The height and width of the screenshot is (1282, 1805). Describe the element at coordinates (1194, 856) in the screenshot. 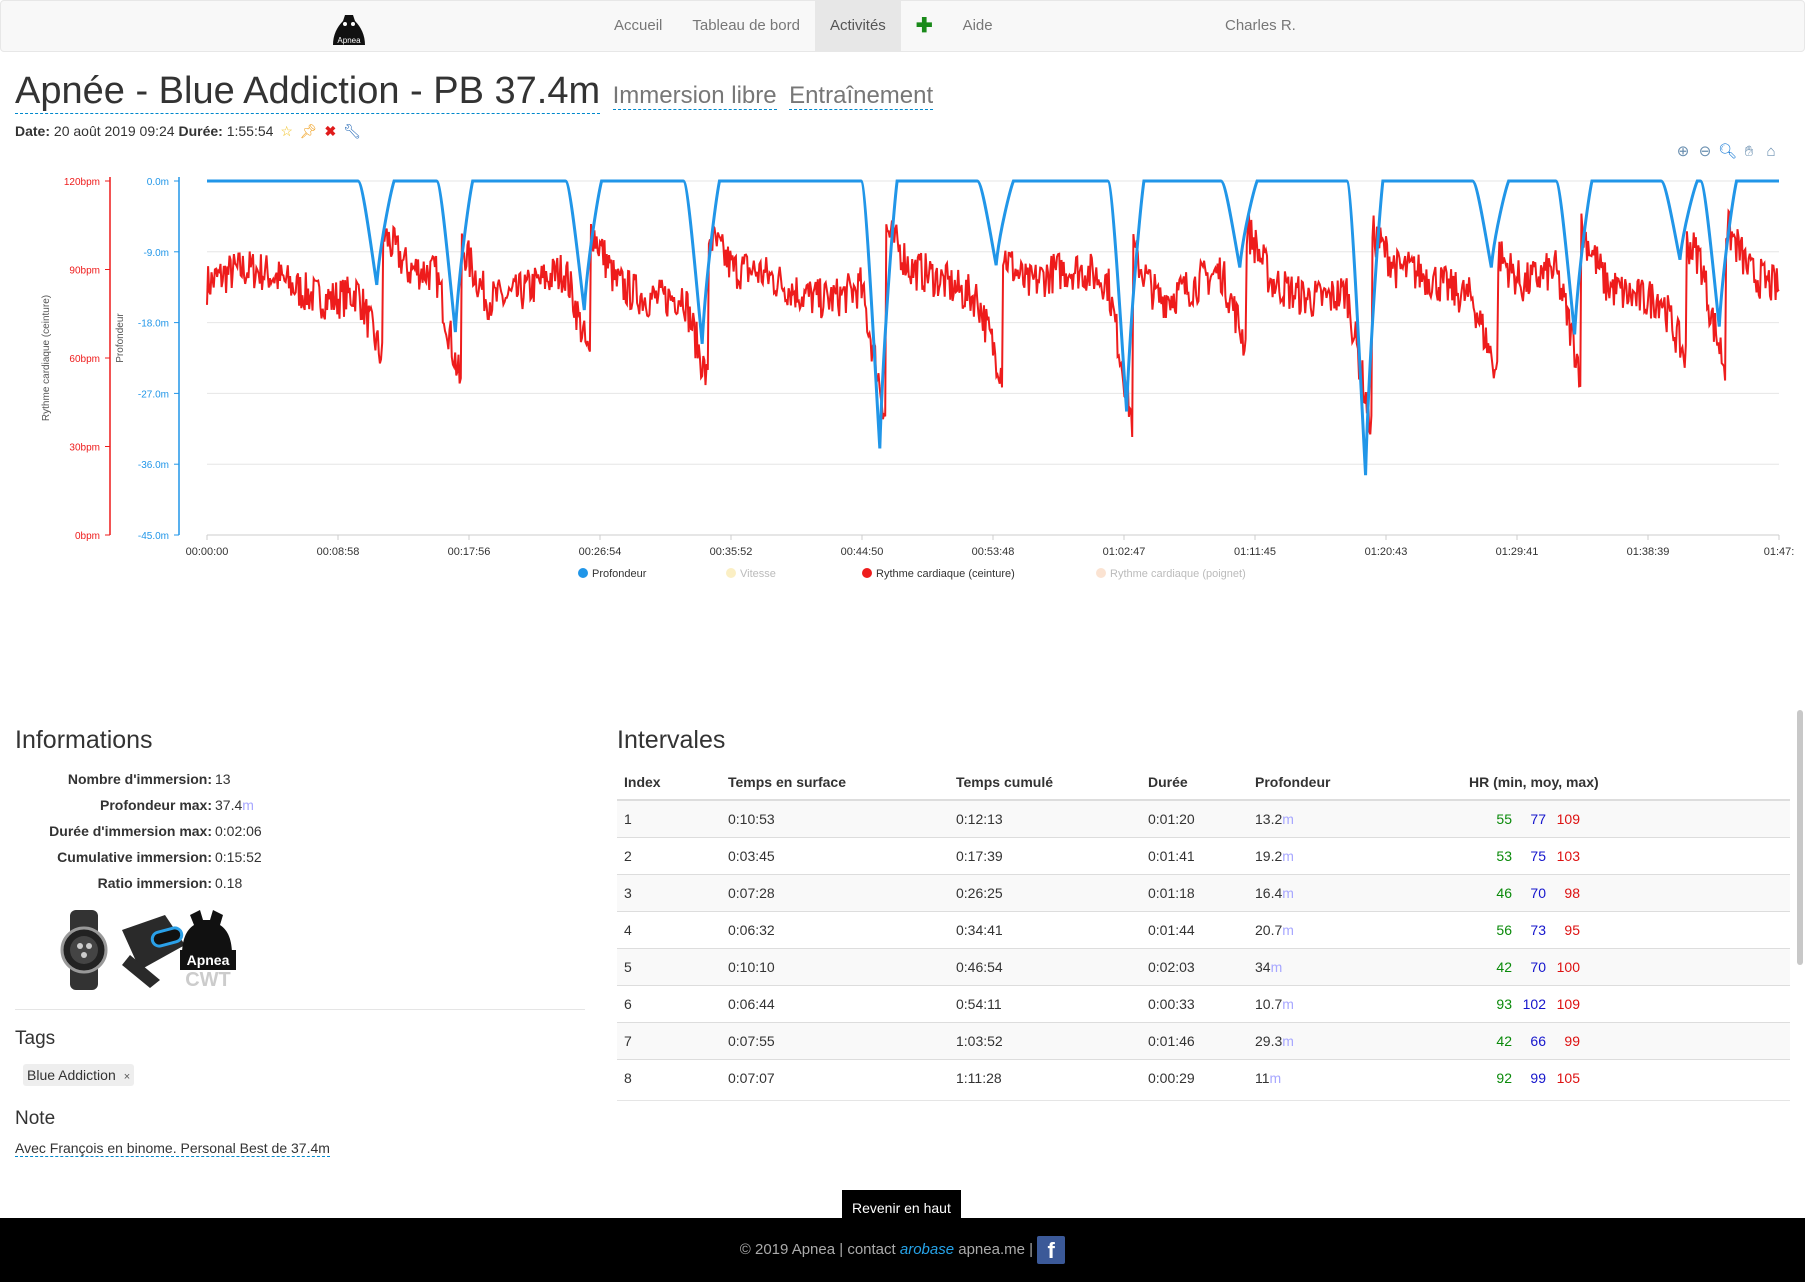

I see `cell-duree: 0:01:41` at that location.